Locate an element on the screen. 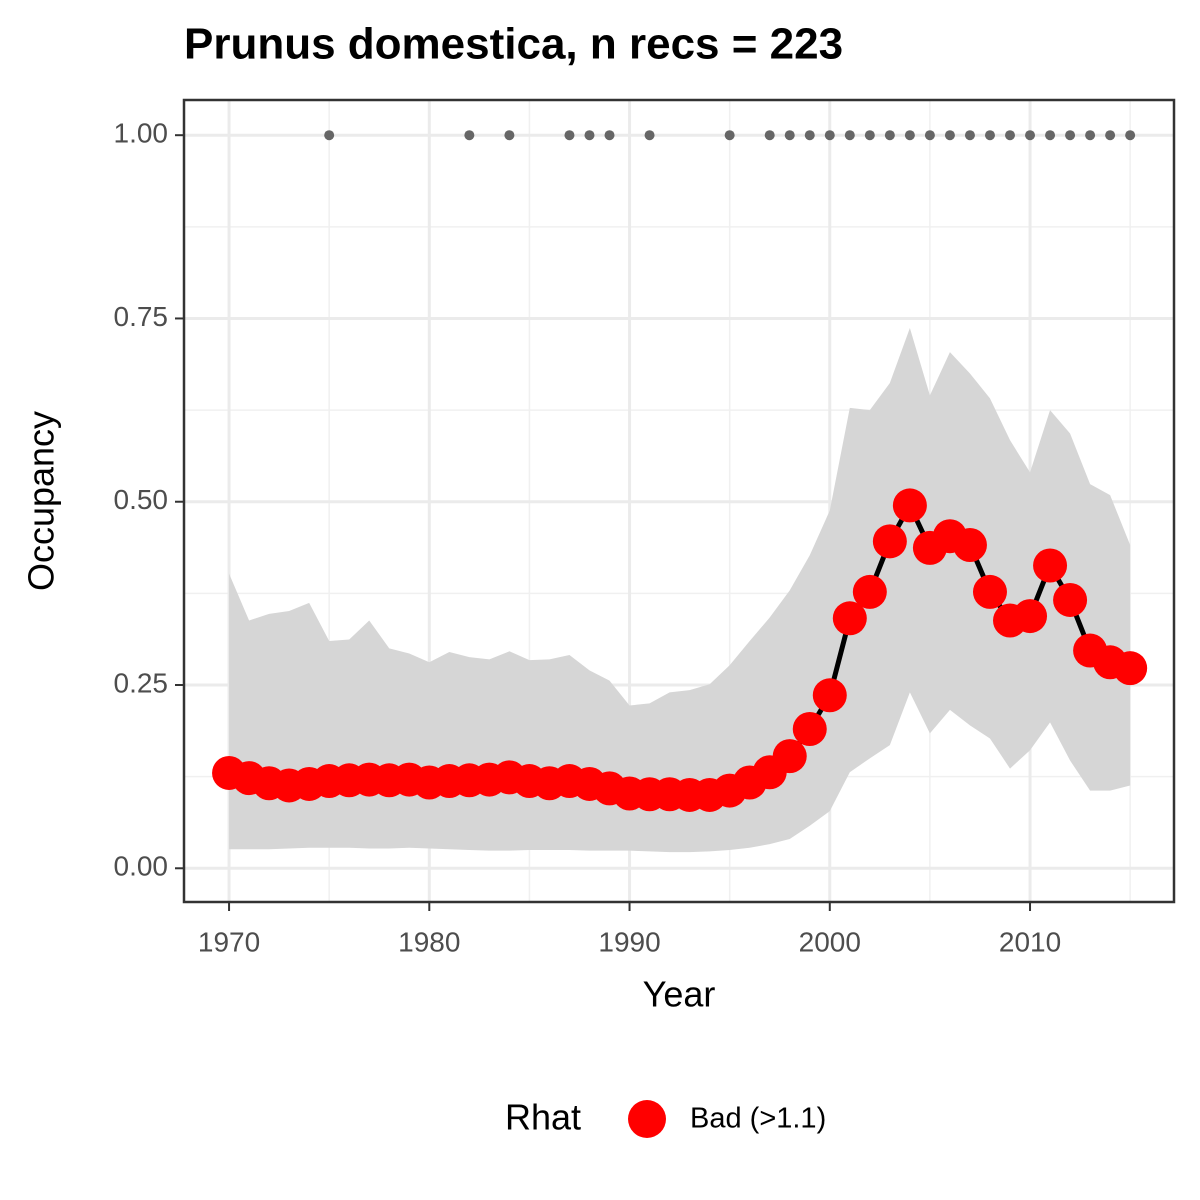  y-tick-label: 0.75 is located at coordinates (141, 316).